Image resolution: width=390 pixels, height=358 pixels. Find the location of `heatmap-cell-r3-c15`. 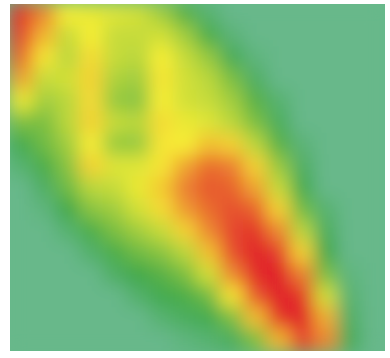

heatmap-cell-r3-c15 is located at coordinates (372, 80).